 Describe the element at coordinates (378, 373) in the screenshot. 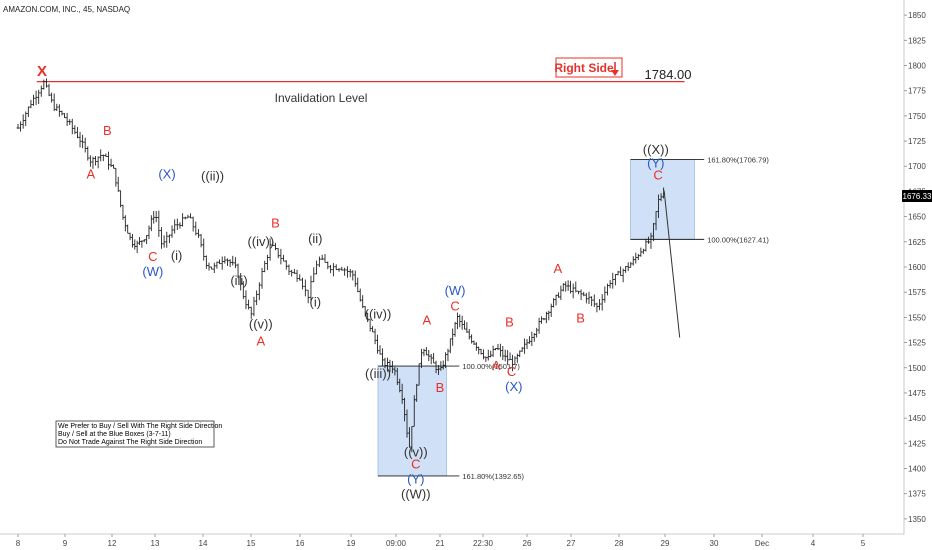

I see `wave-label: ((iii))` at that location.